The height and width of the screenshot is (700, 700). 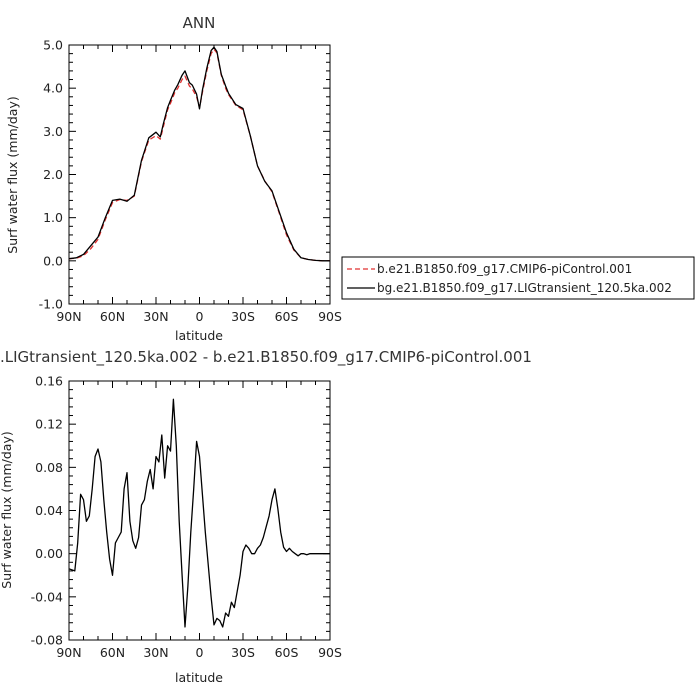 I want to click on top-ytick-label: 0.0, so click(x=53, y=260).